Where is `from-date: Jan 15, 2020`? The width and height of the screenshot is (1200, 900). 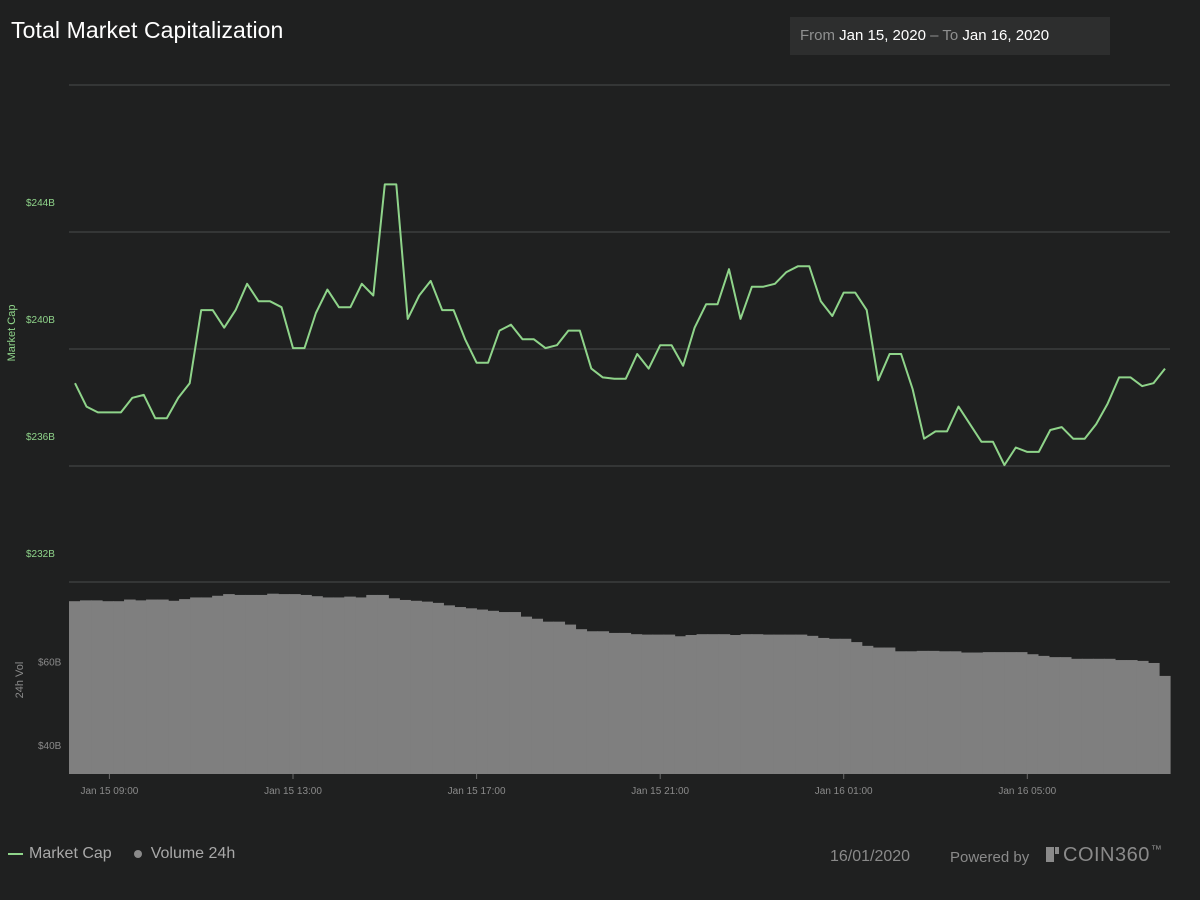 from-date: Jan 15, 2020 is located at coordinates (882, 35).